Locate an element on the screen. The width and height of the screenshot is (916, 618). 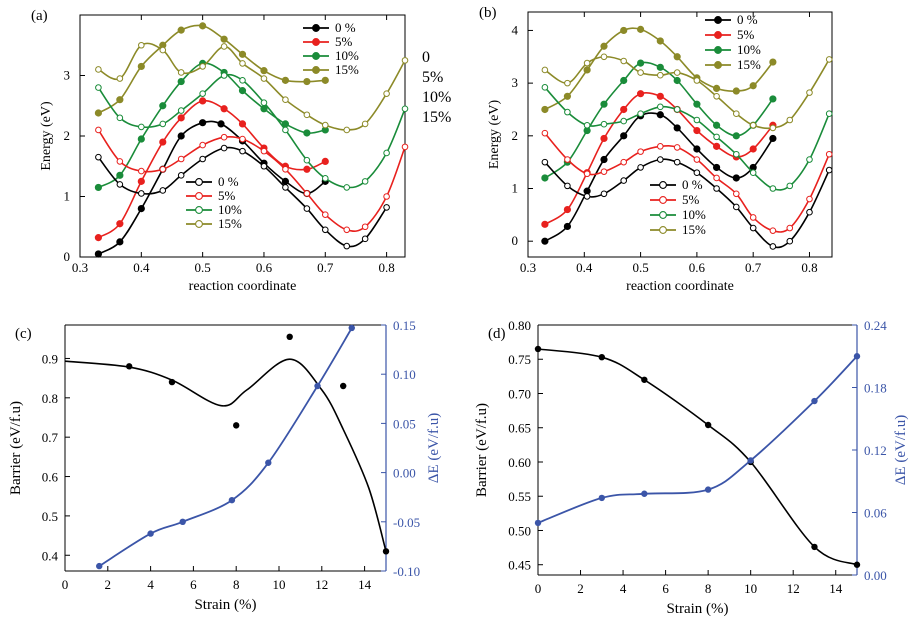
y-tick-label: 1 is located at coordinates (515, 188).